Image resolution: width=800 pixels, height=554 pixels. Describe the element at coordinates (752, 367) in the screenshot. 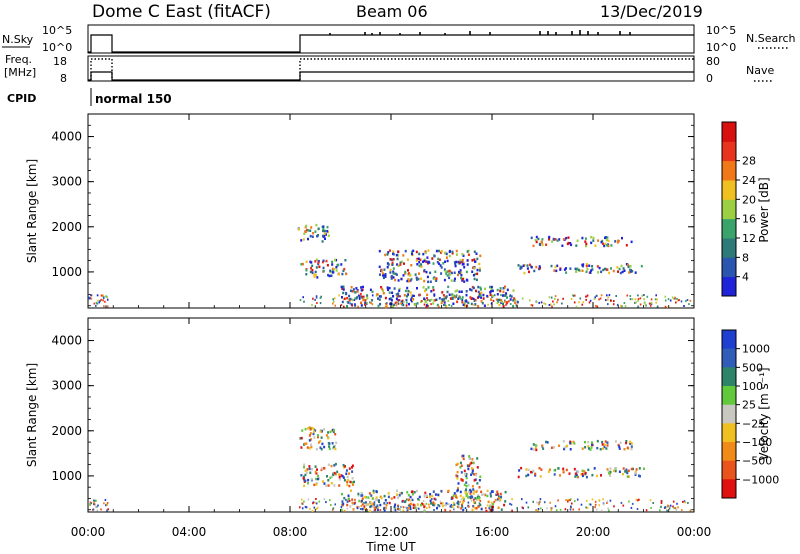

I see `colorbar-tick-label: 500` at that location.